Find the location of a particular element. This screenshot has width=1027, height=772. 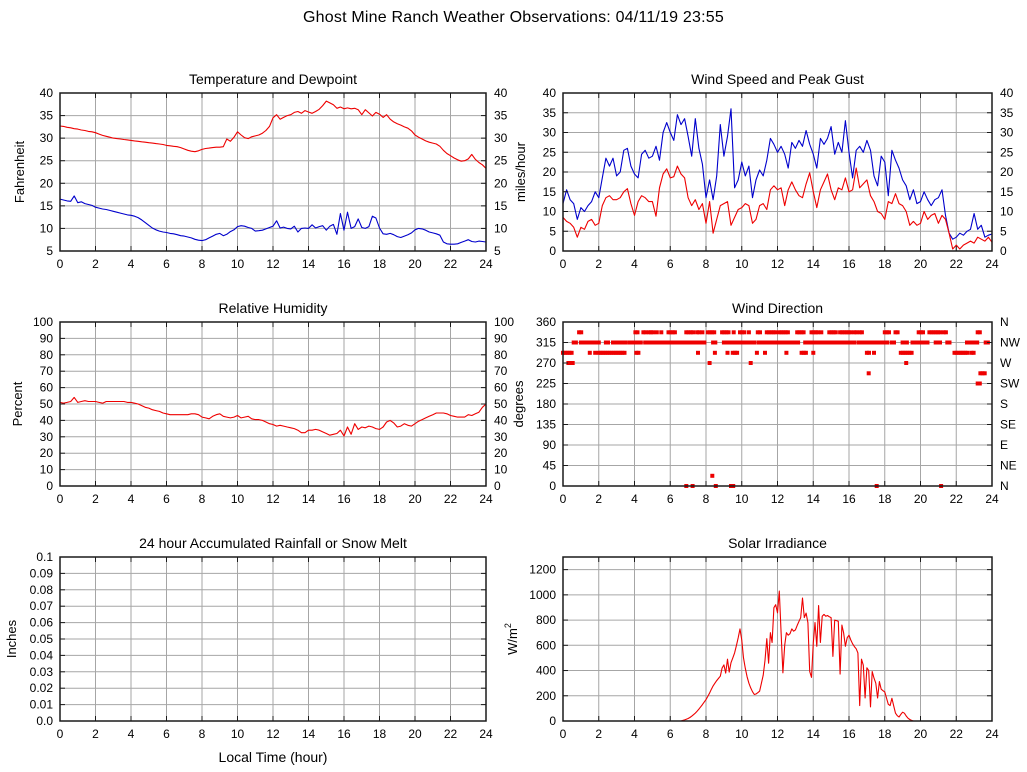

y-tick-label: 0.06 is located at coordinates (42, 623).